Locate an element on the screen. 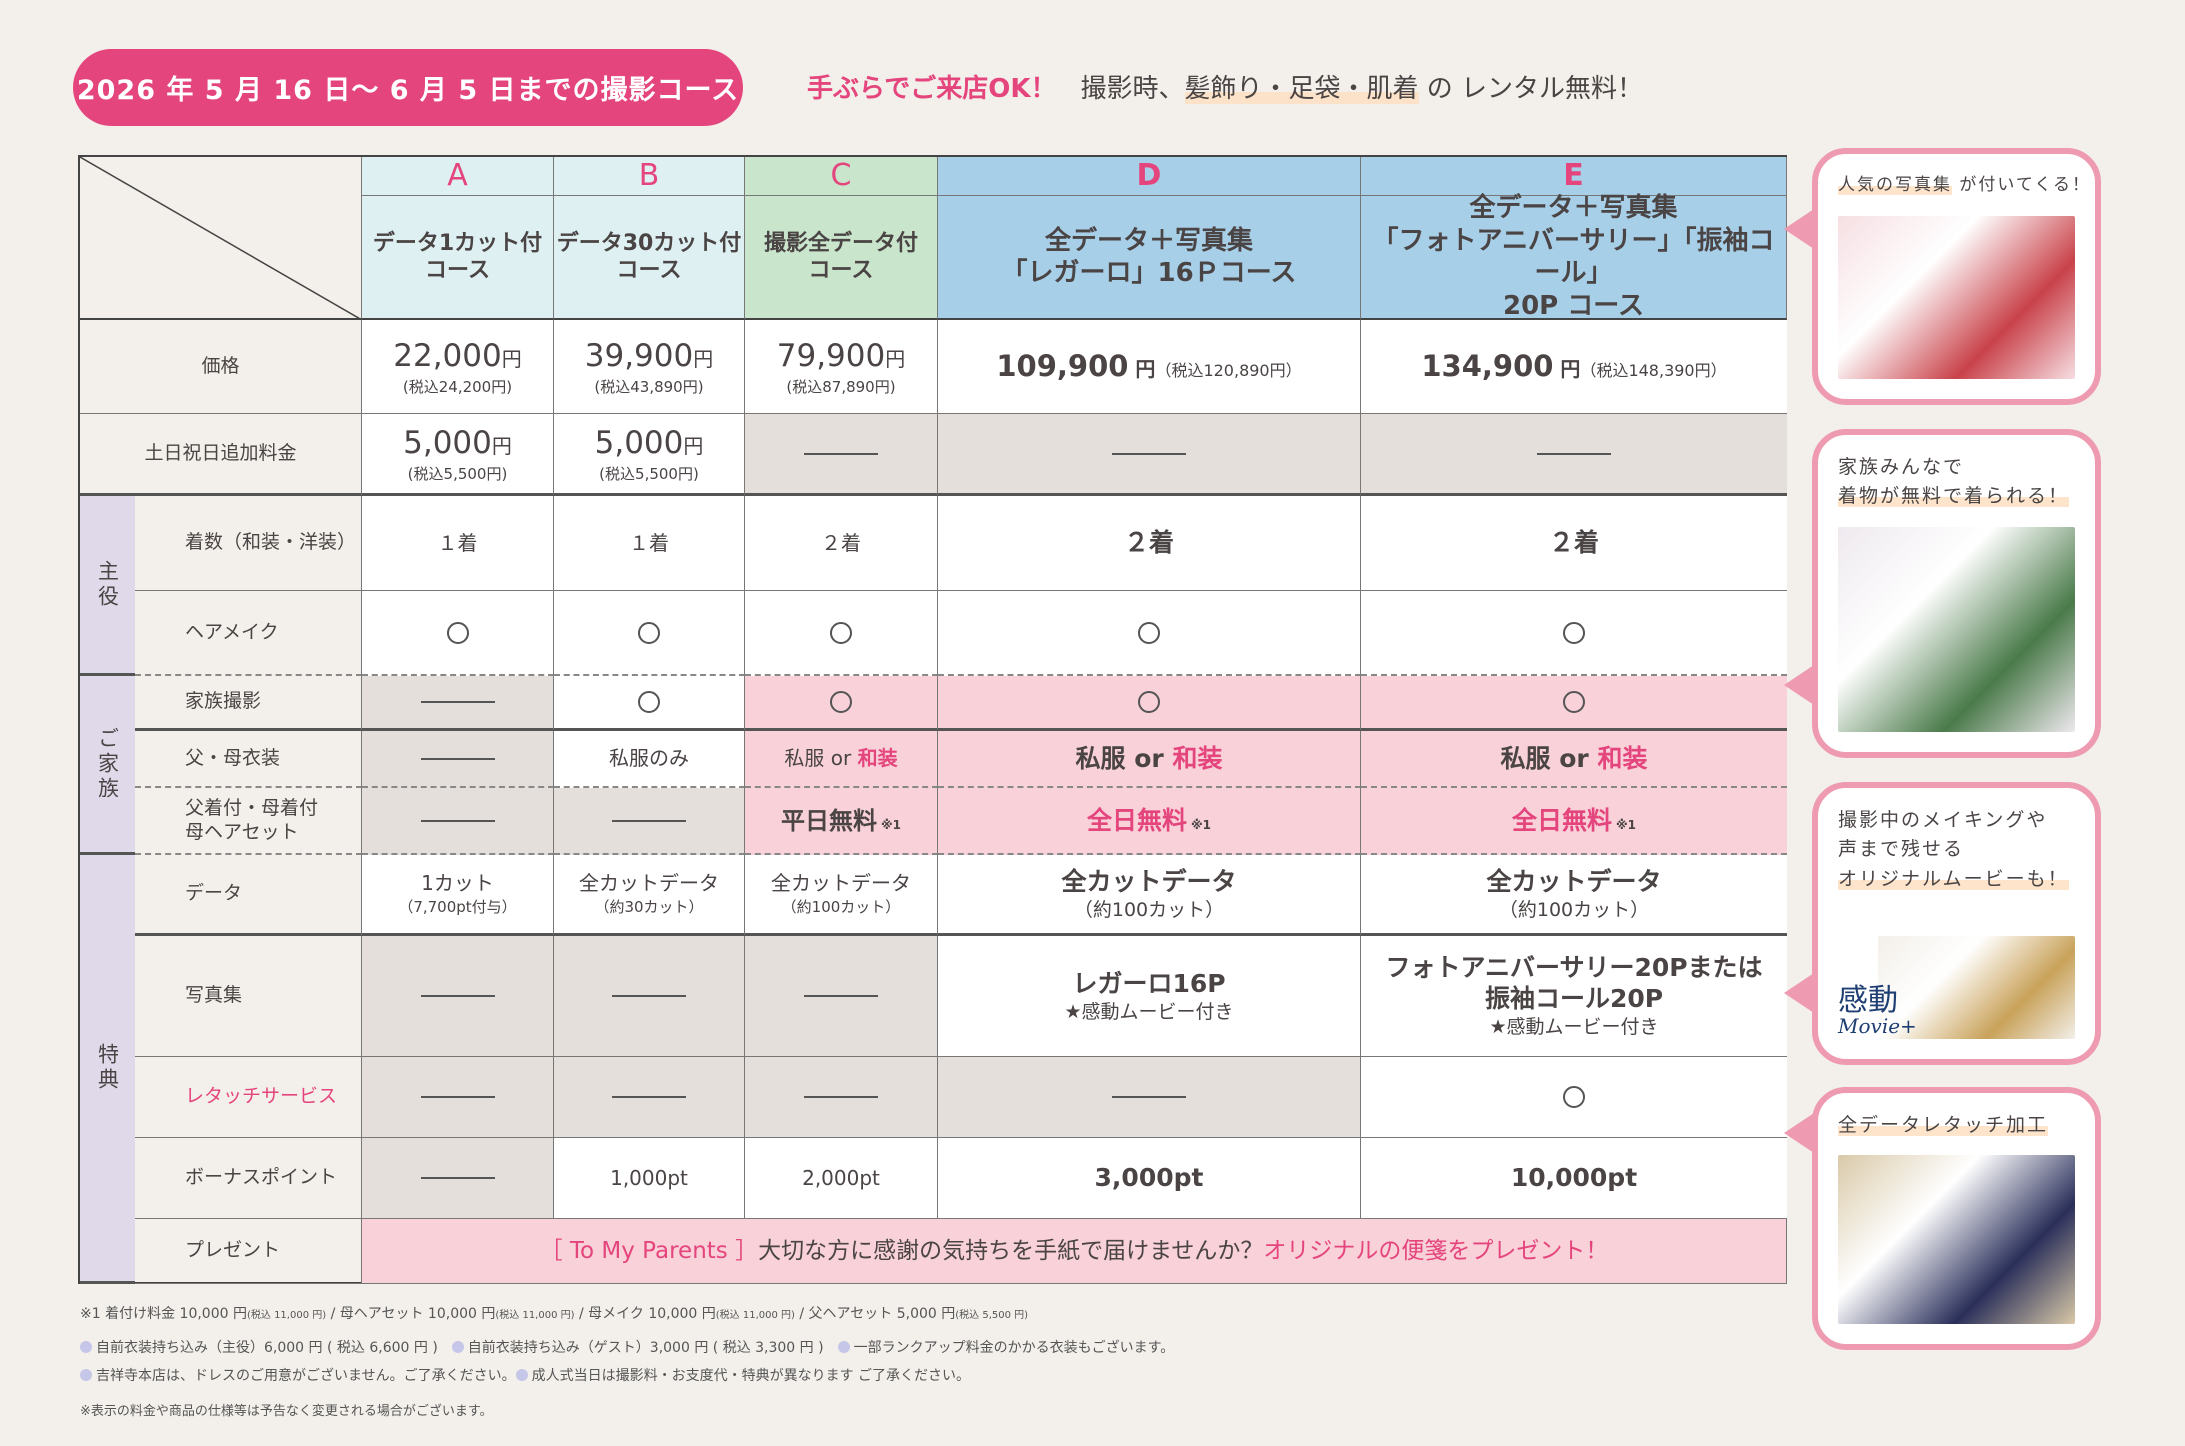 The width and height of the screenshot is (2185, 1446). callout-line: 撮影中のメイキングや is located at coordinates (1953, 820).